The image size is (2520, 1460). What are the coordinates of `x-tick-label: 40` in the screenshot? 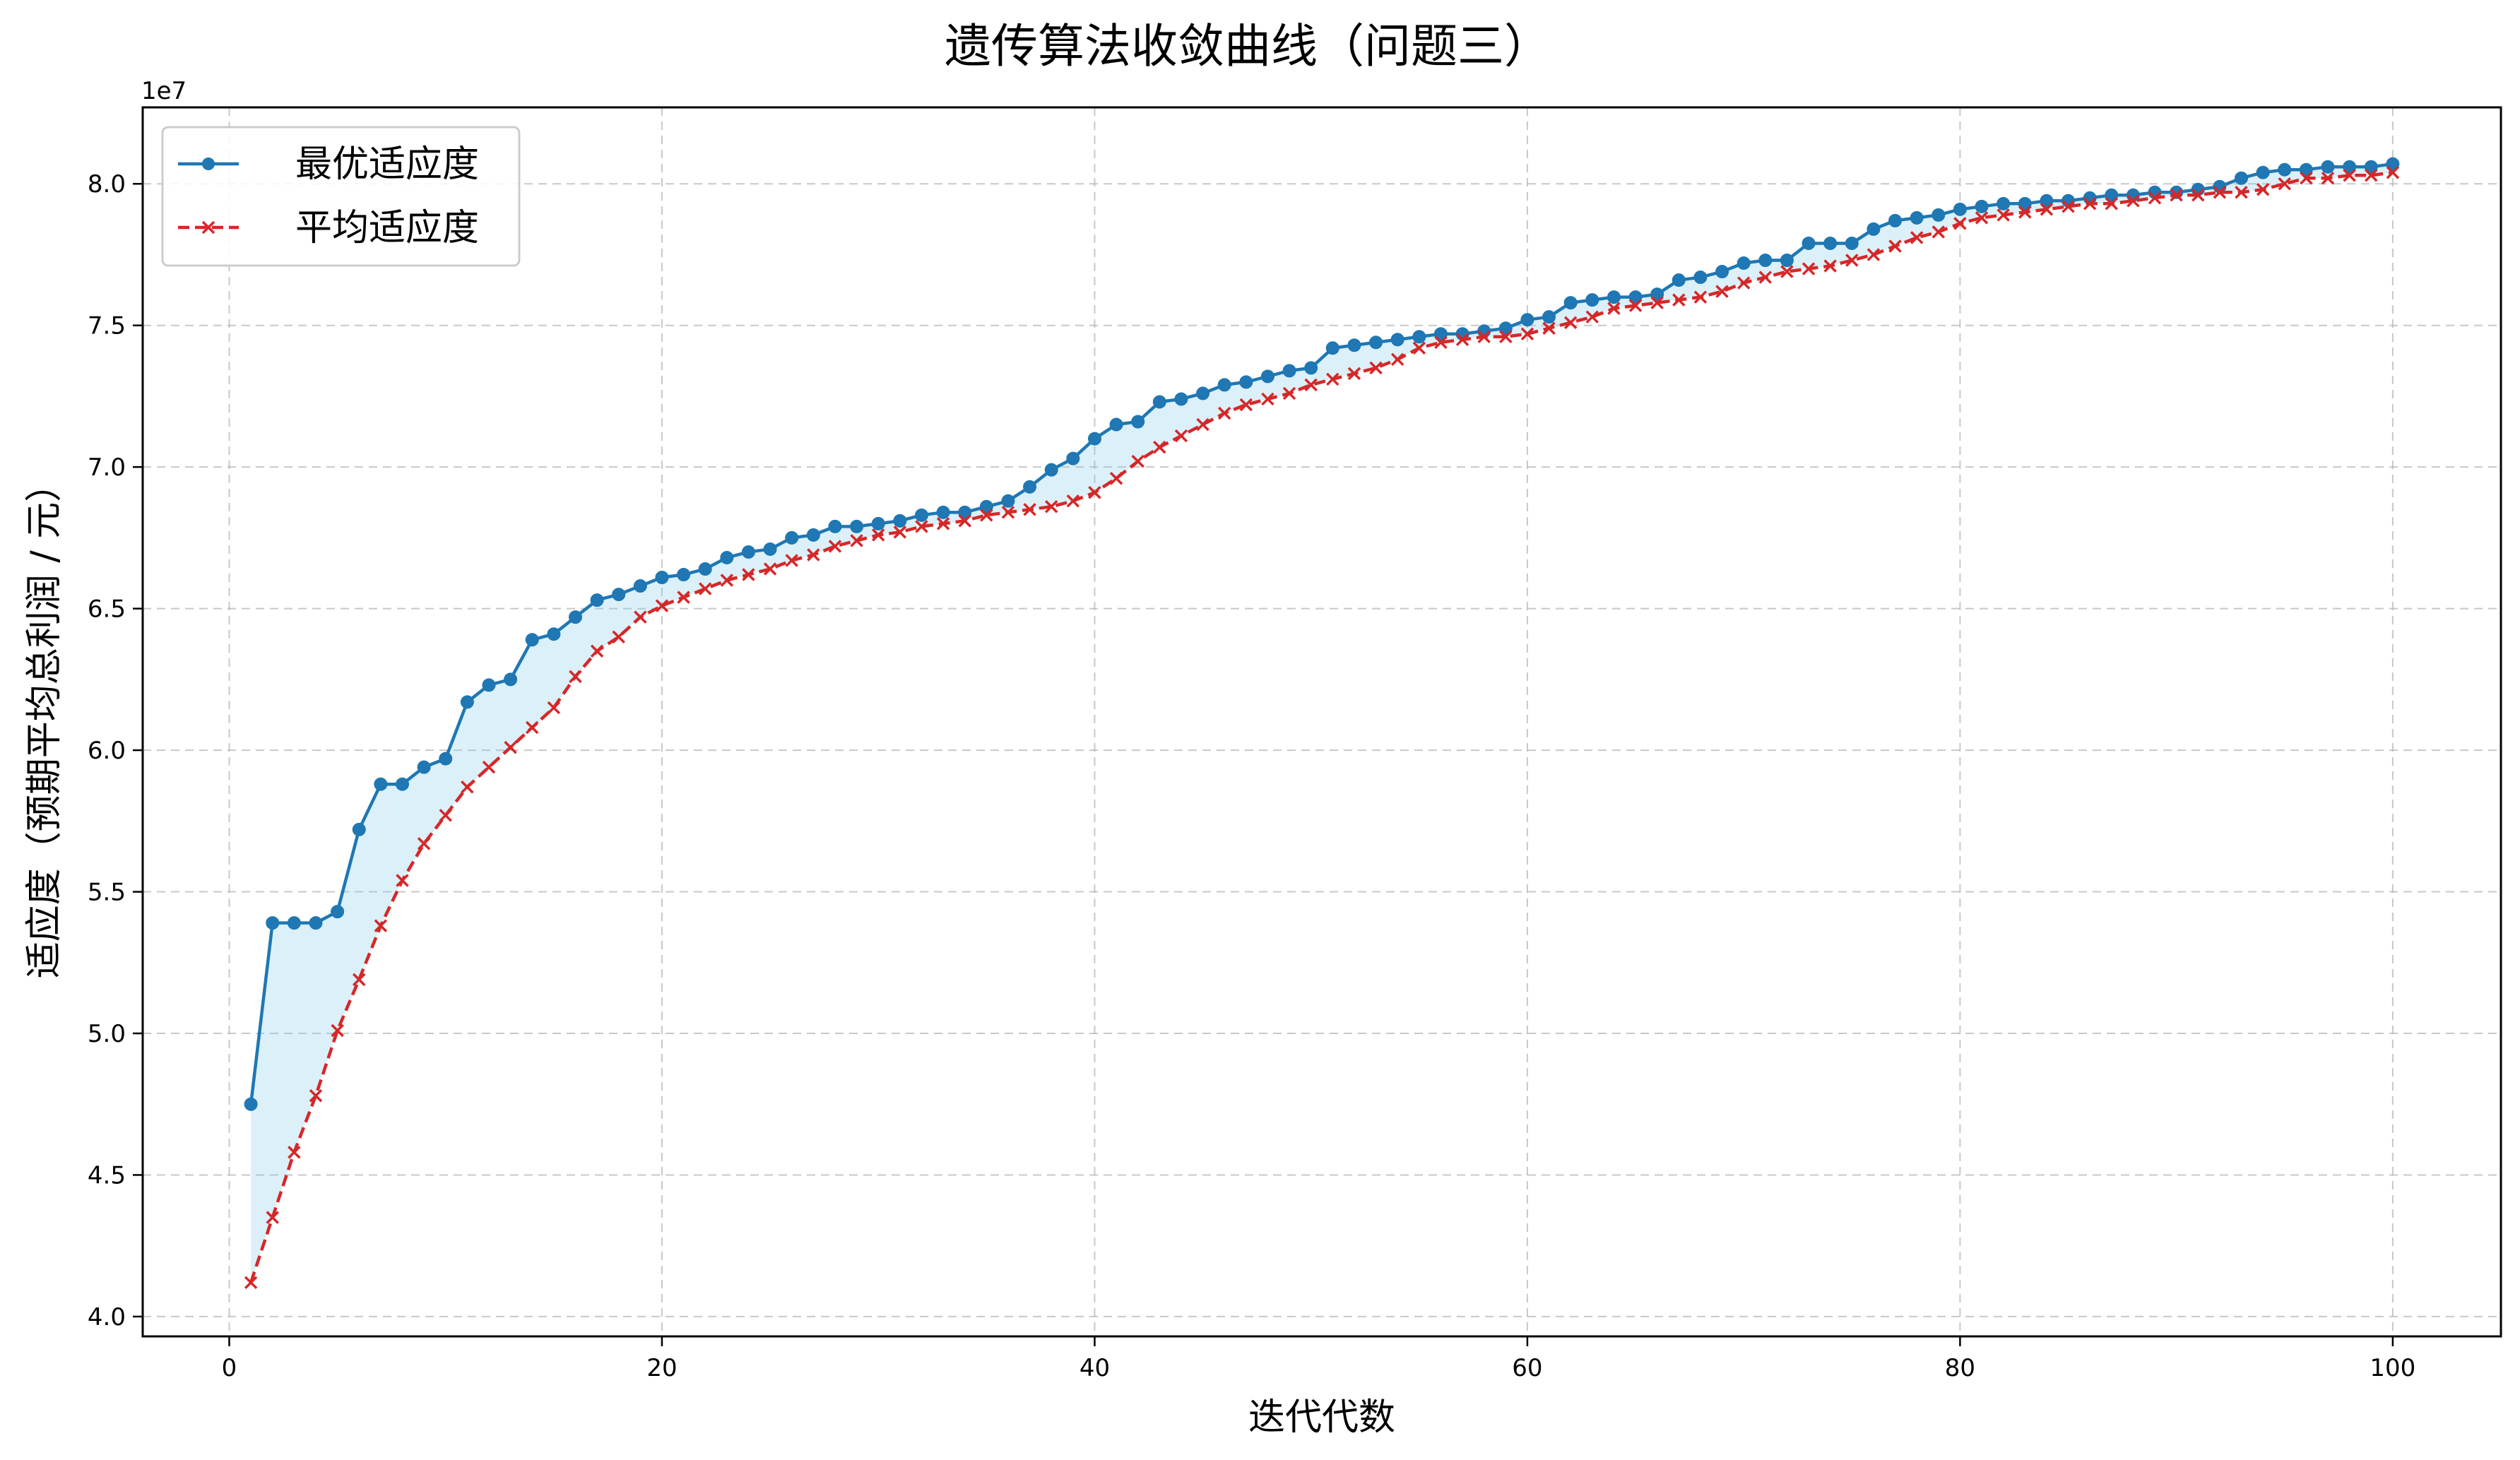 It's located at (1094, 1368).